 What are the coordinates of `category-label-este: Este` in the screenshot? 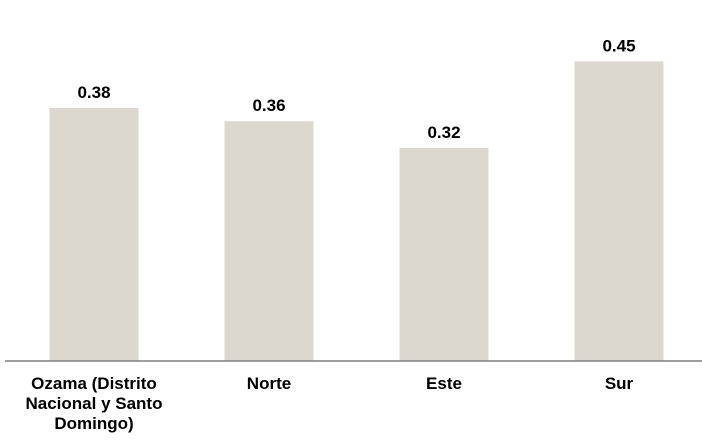 It's located at (444, 383).